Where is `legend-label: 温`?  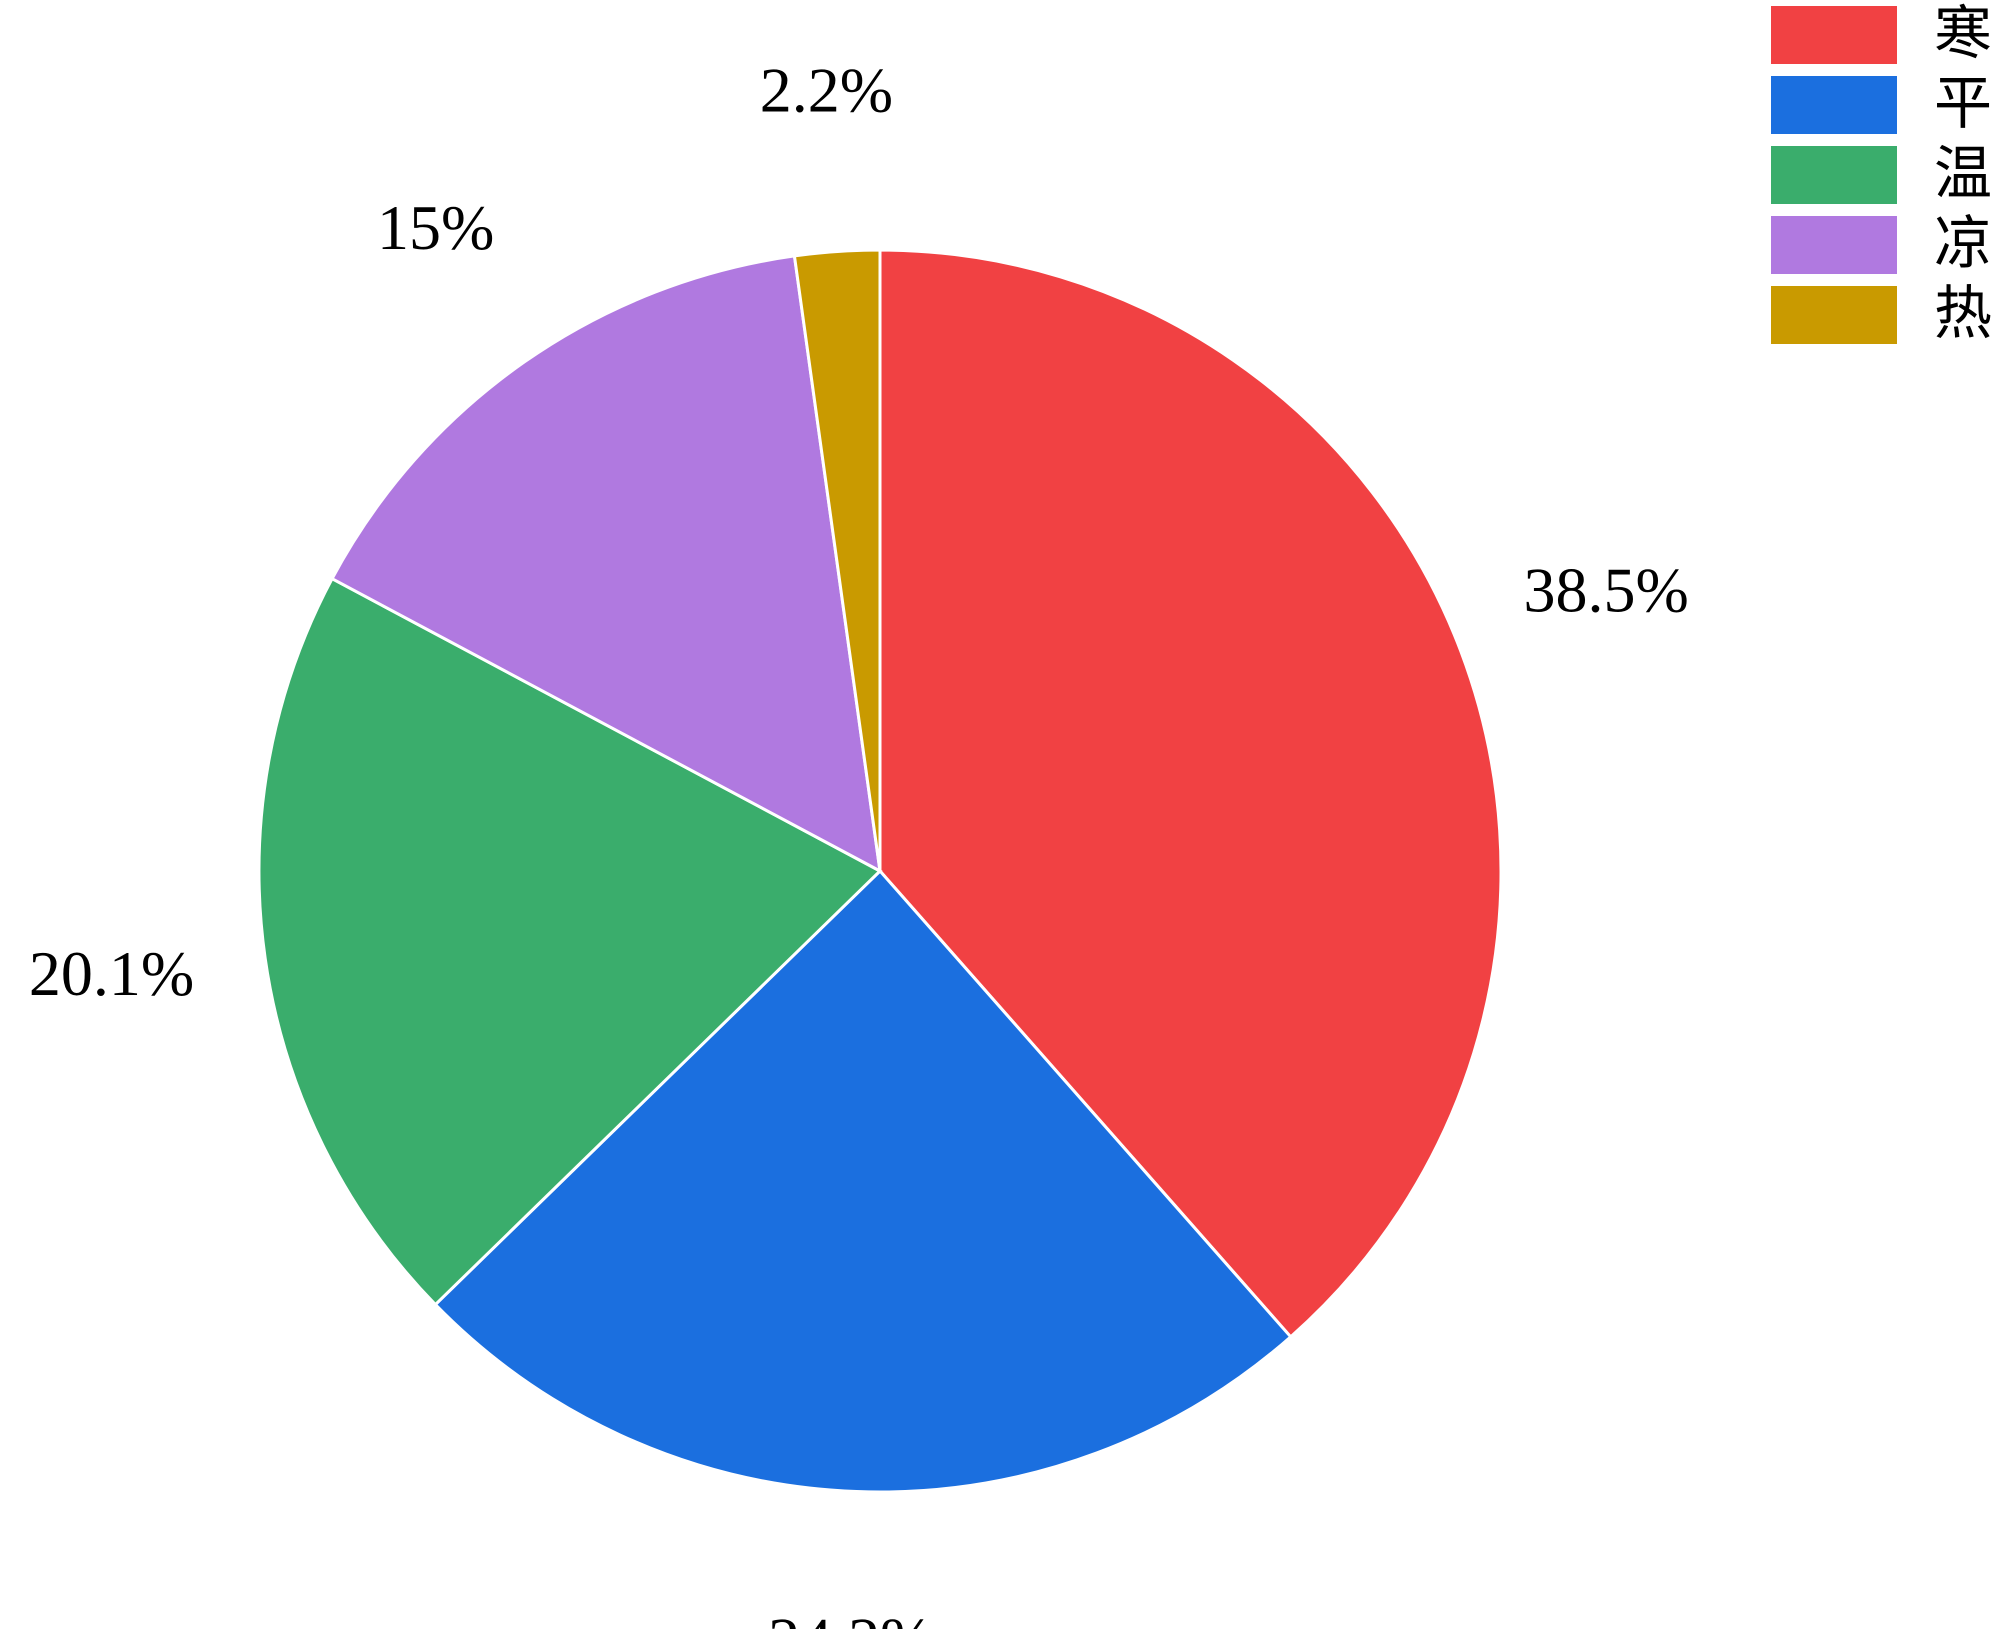 legend-label: 温 is located at coordinates (1963, 173).